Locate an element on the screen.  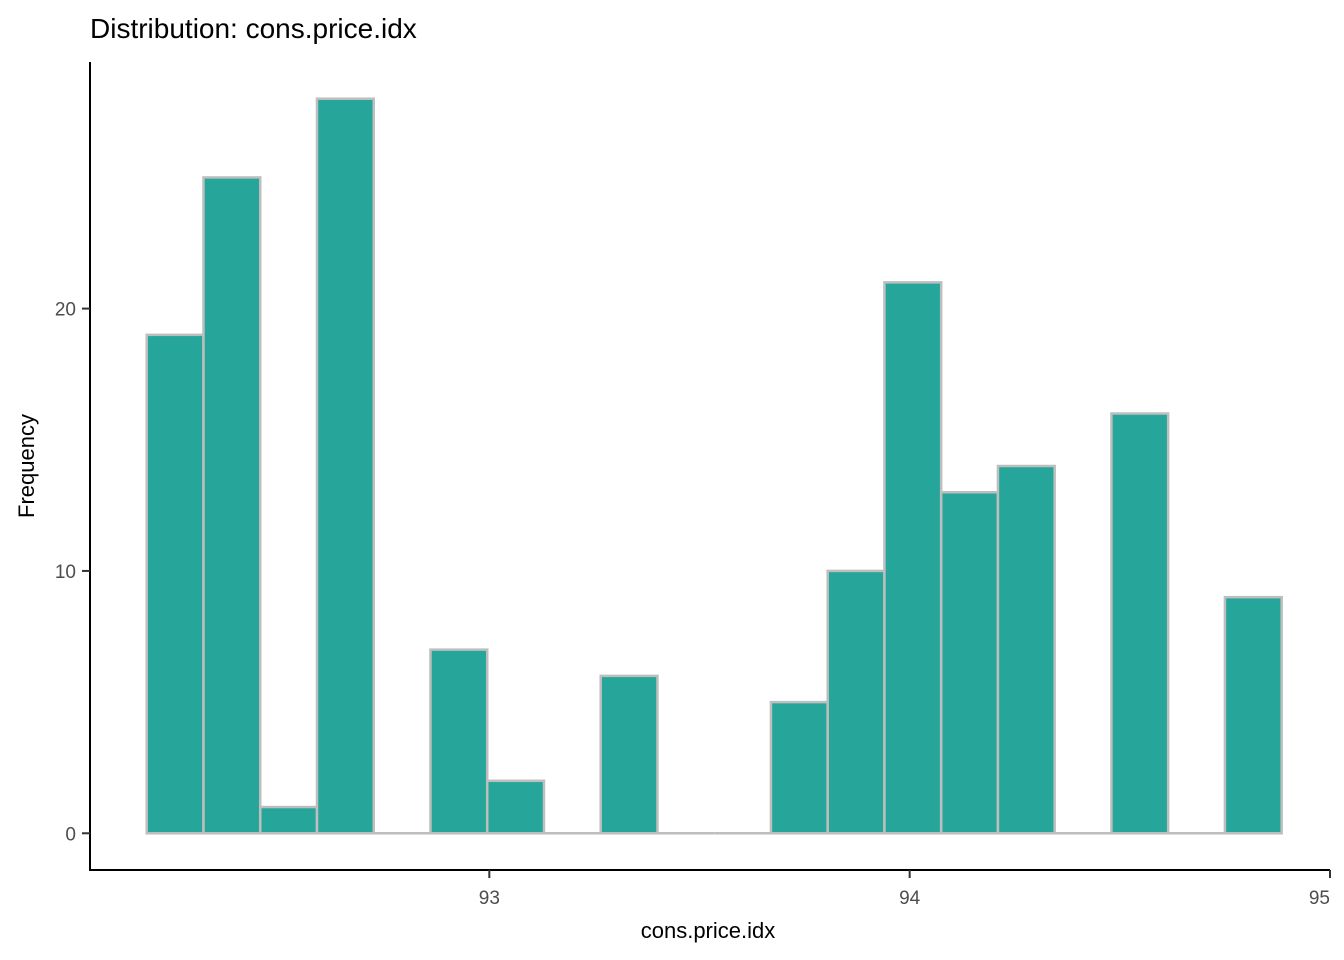
y-tick-label: 10 is located at coordinates (65, 572).